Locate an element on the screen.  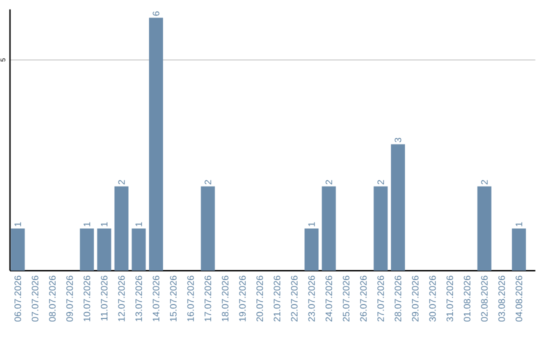
x-tick-label: 25.07.2026 is located at coordinates (346, 299).